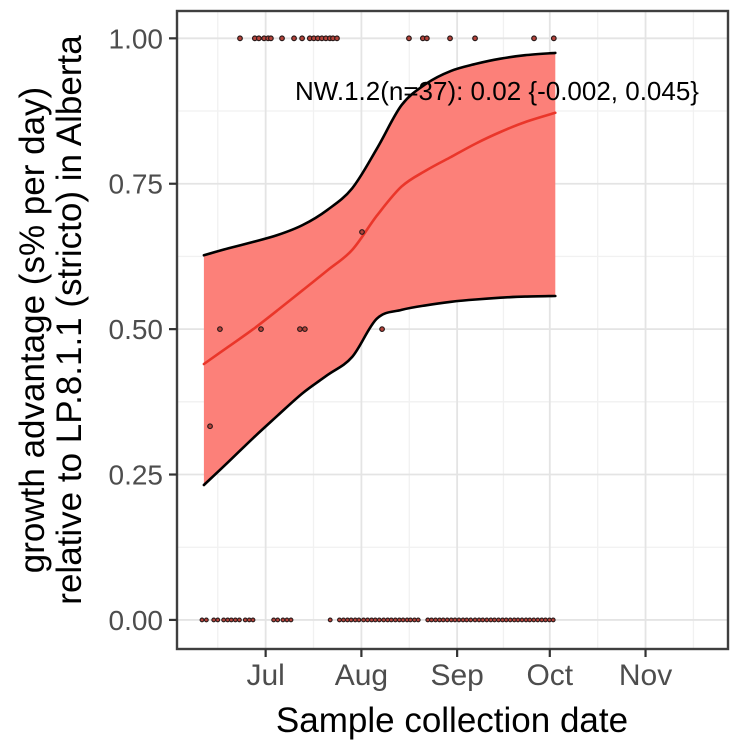 Image resolution: width=750 pixels, height=750 pixels. Describe the element at coordinates (136, 38) in the screenshot. I see `y-tick-label: 1.00` at that location.